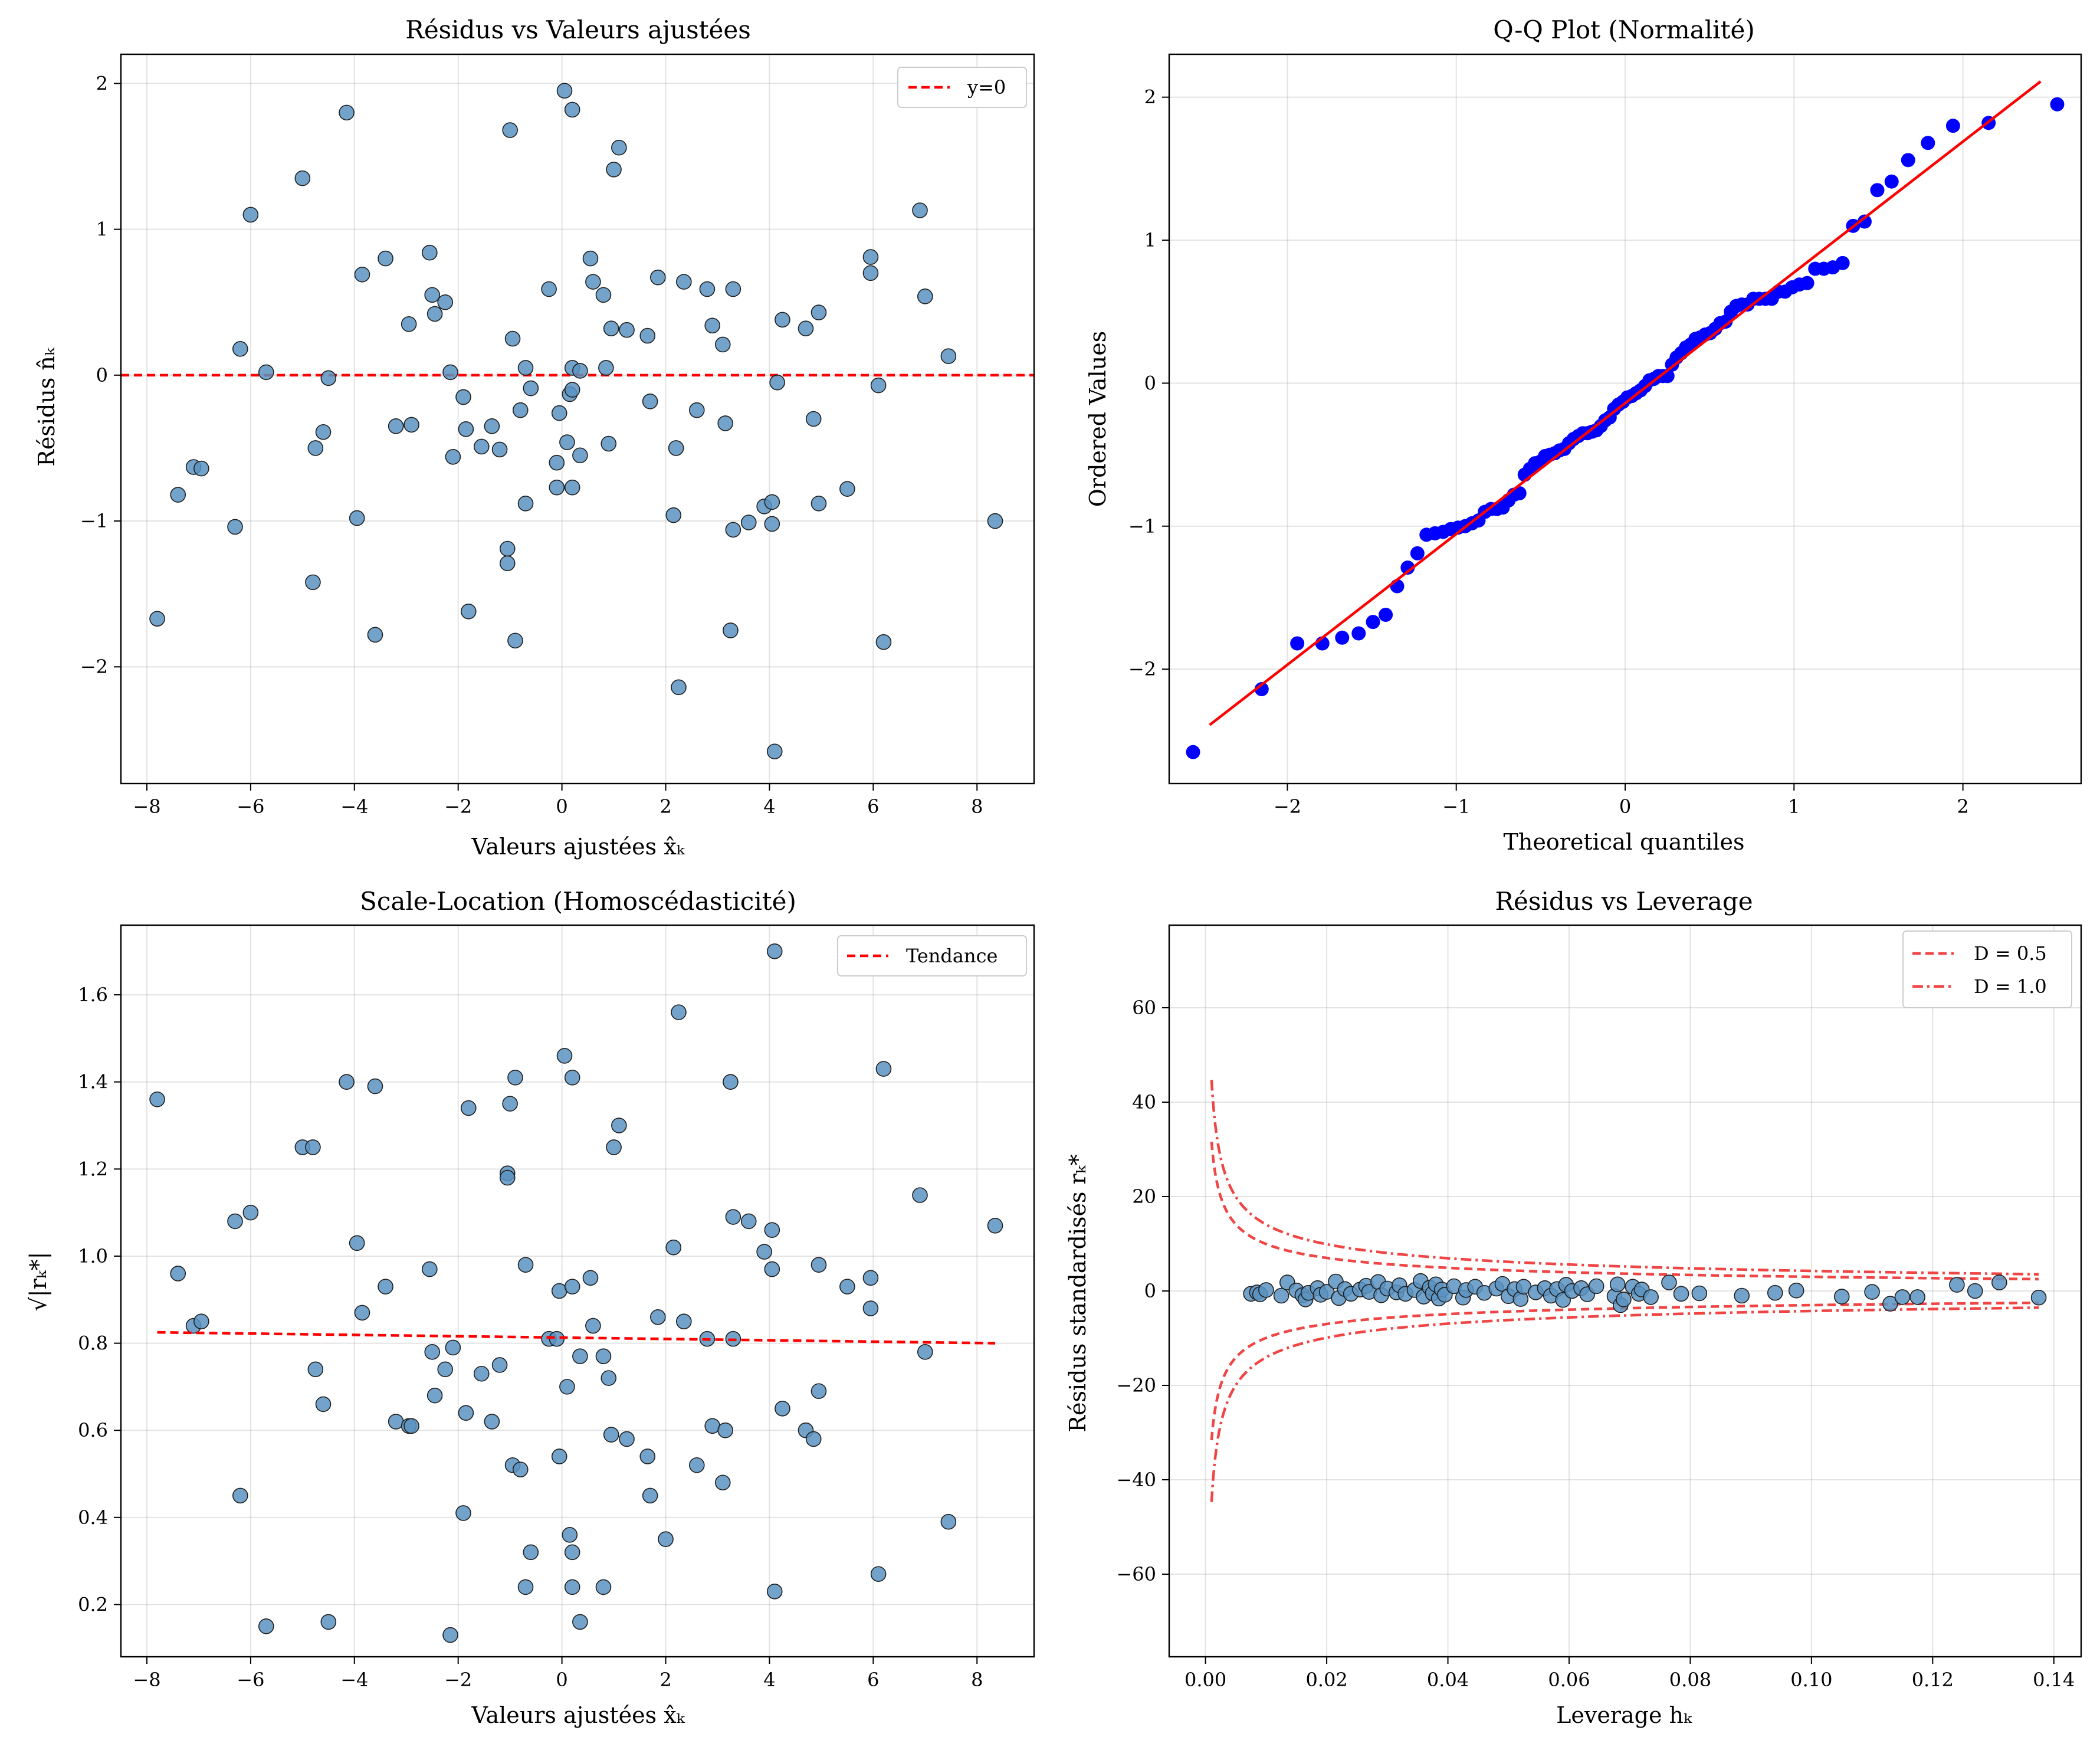  Describe the element at coordinates (1136, 1480) in the screenshot. I see `y-tick-label: −40` at that location.